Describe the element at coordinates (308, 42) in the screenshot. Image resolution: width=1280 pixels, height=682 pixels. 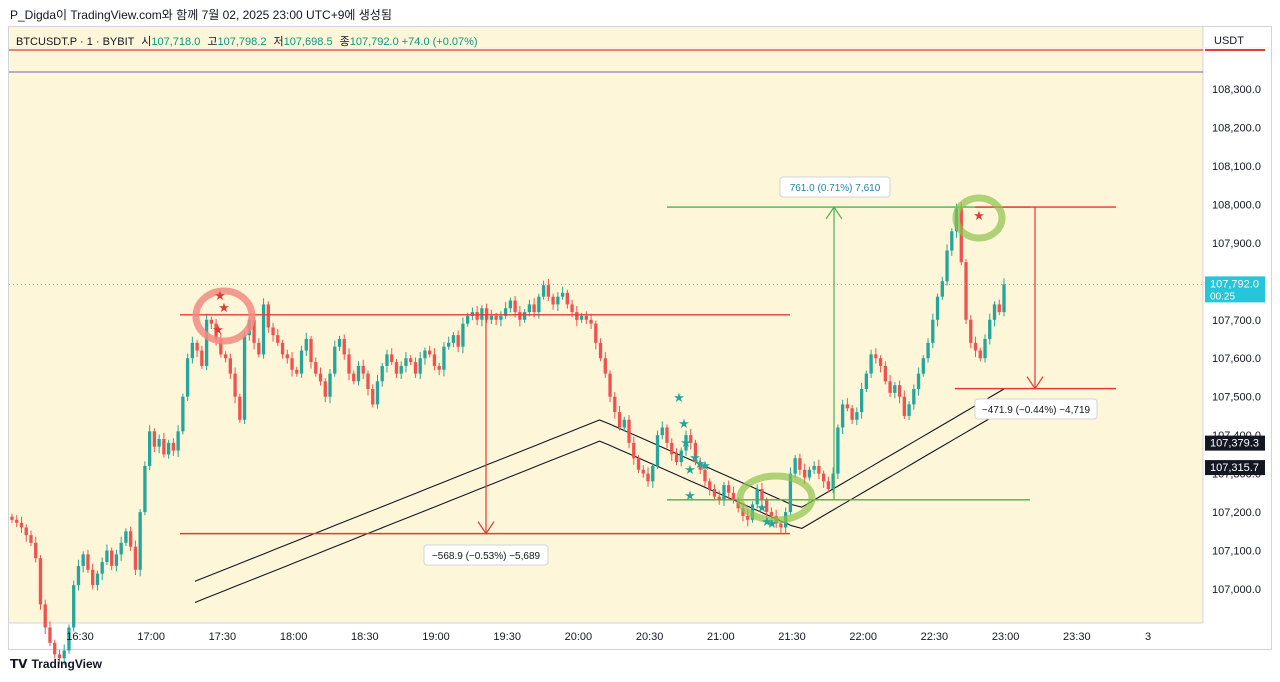
I see `low-value: 107,698.5` at that location.